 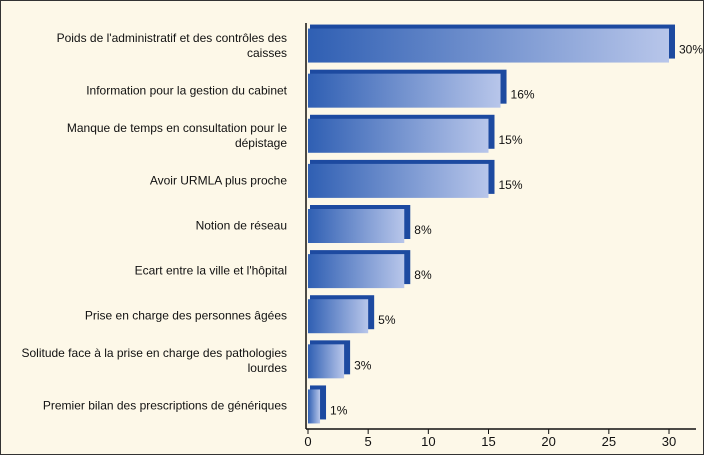 I want to click on x-tick-label: 25, so click(x=609, y=441).